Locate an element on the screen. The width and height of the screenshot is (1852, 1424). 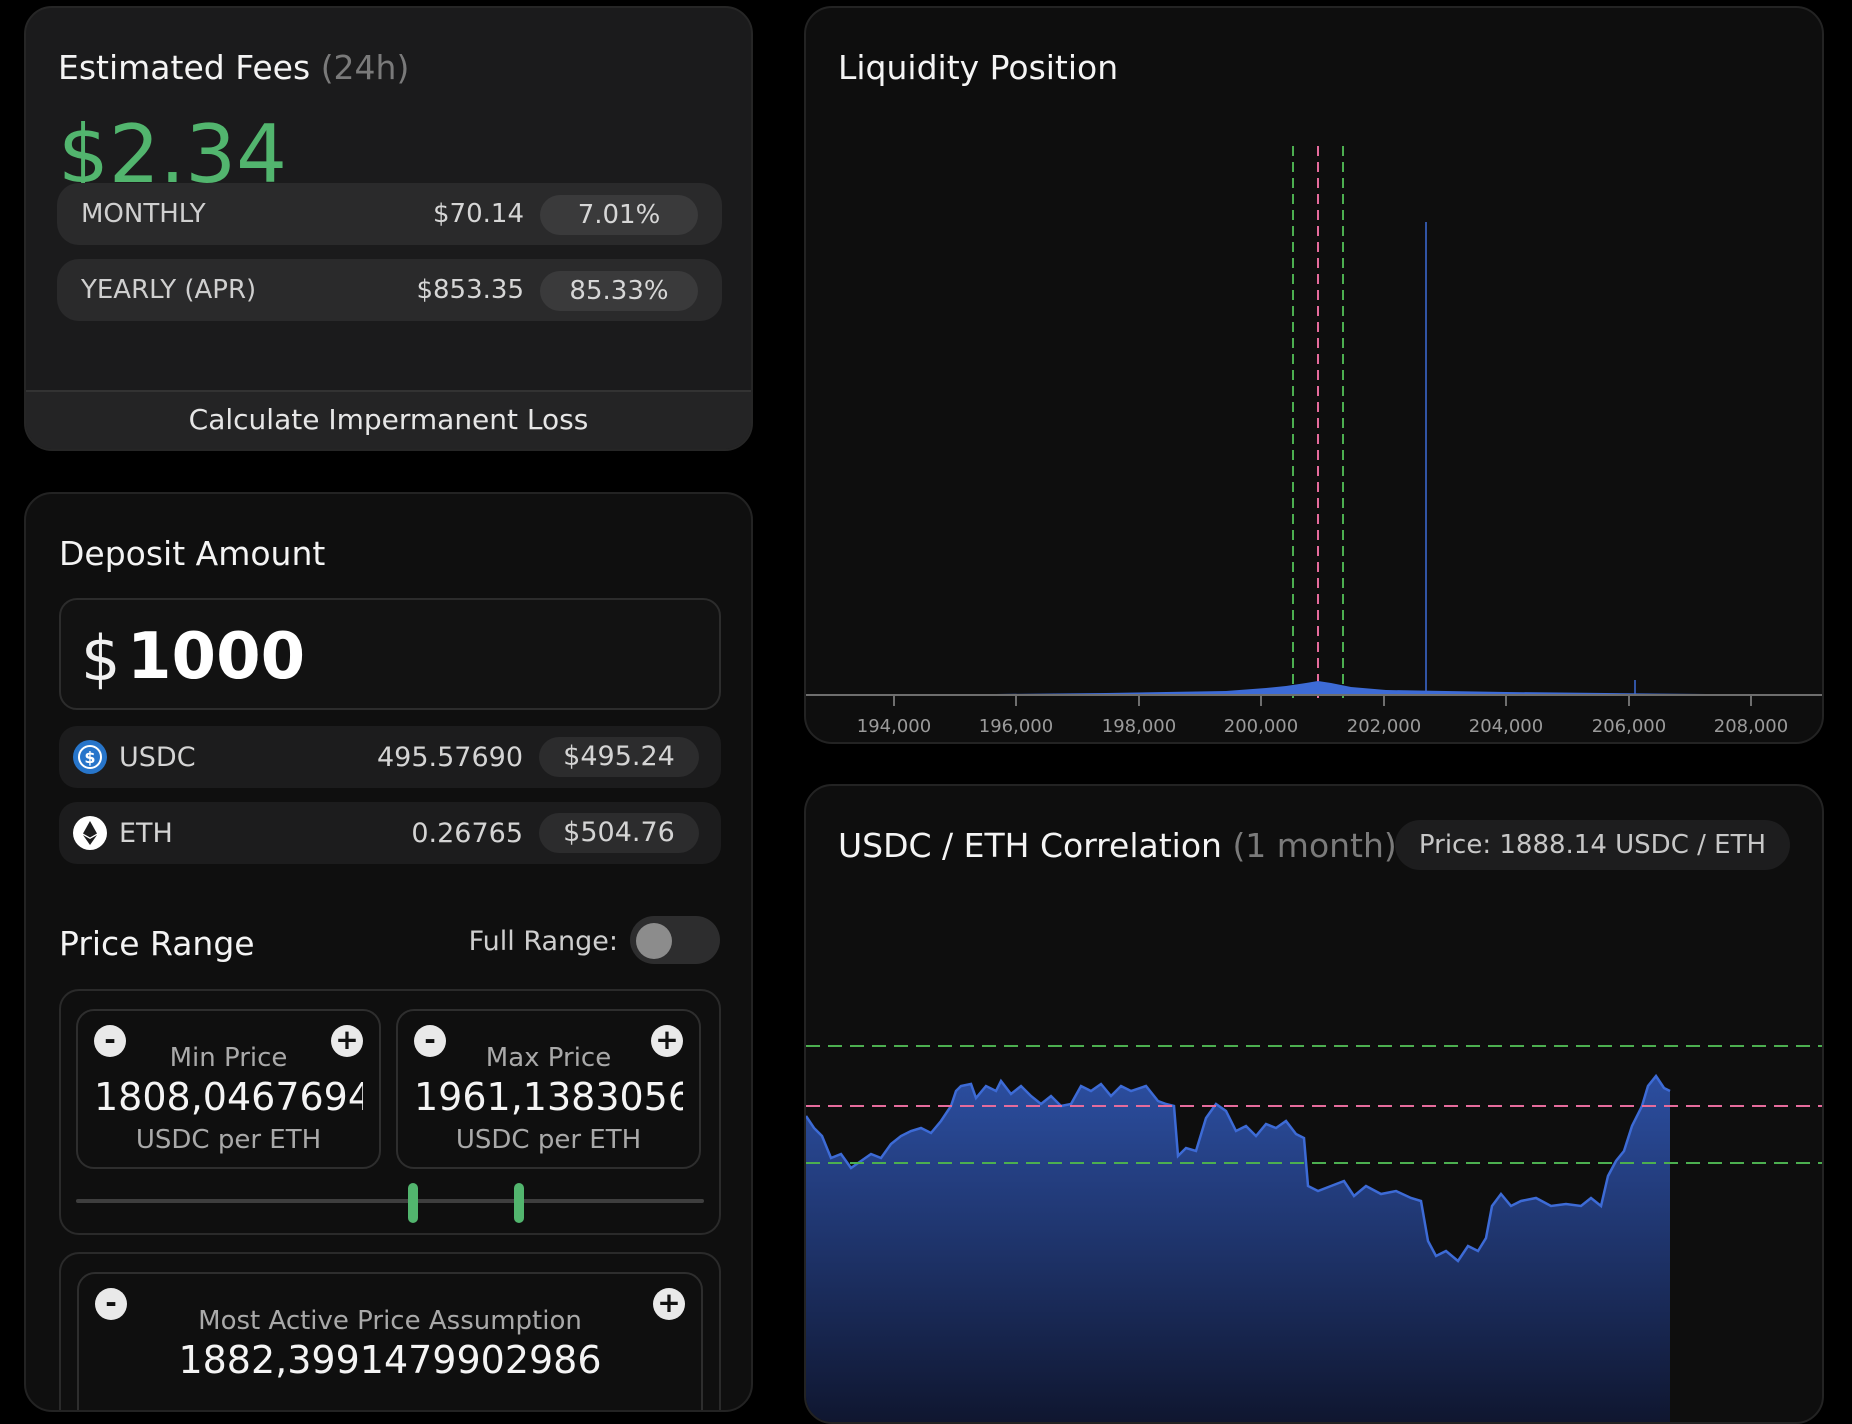
deposit-amount-input: $ 1000 is located at coordinates (390, 654).